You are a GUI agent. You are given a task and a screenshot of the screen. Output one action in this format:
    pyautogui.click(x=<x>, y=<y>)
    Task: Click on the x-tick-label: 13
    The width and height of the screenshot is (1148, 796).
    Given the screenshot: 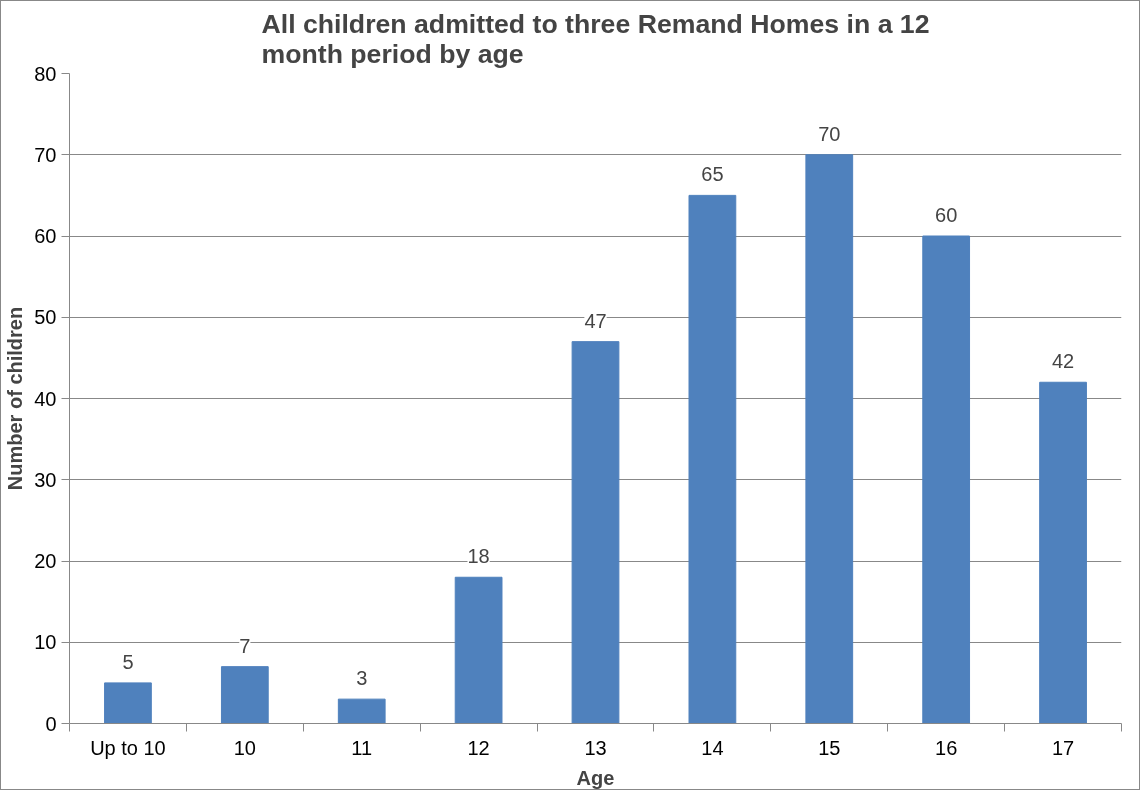 What is the action you would take?
    pyautogui.click(x=595, y=747)
    